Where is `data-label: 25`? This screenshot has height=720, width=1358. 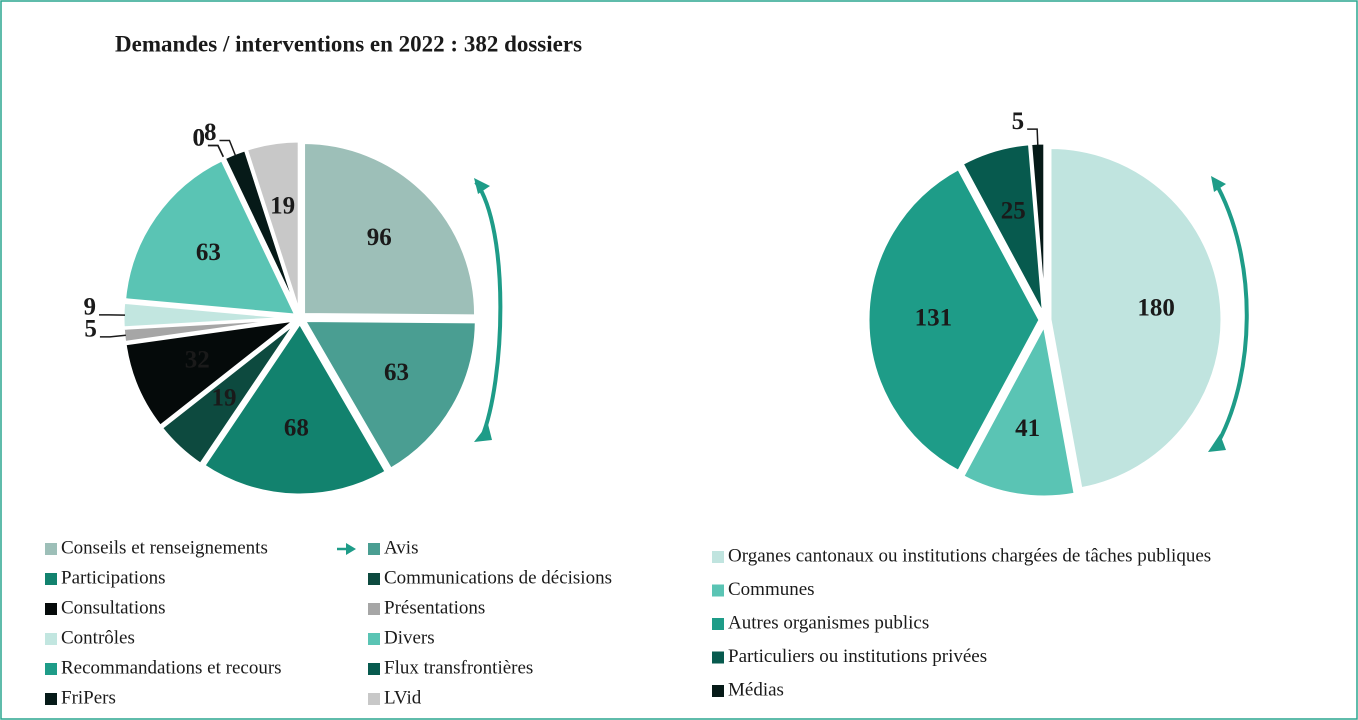 data-label: 25 is located at coordinates (1013, 211).